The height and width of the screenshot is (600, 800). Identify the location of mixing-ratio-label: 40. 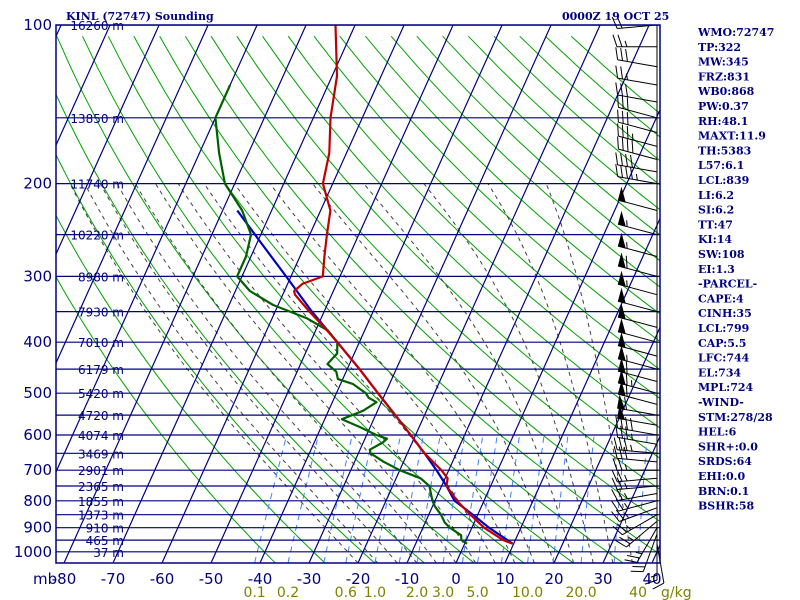
(638, 592).